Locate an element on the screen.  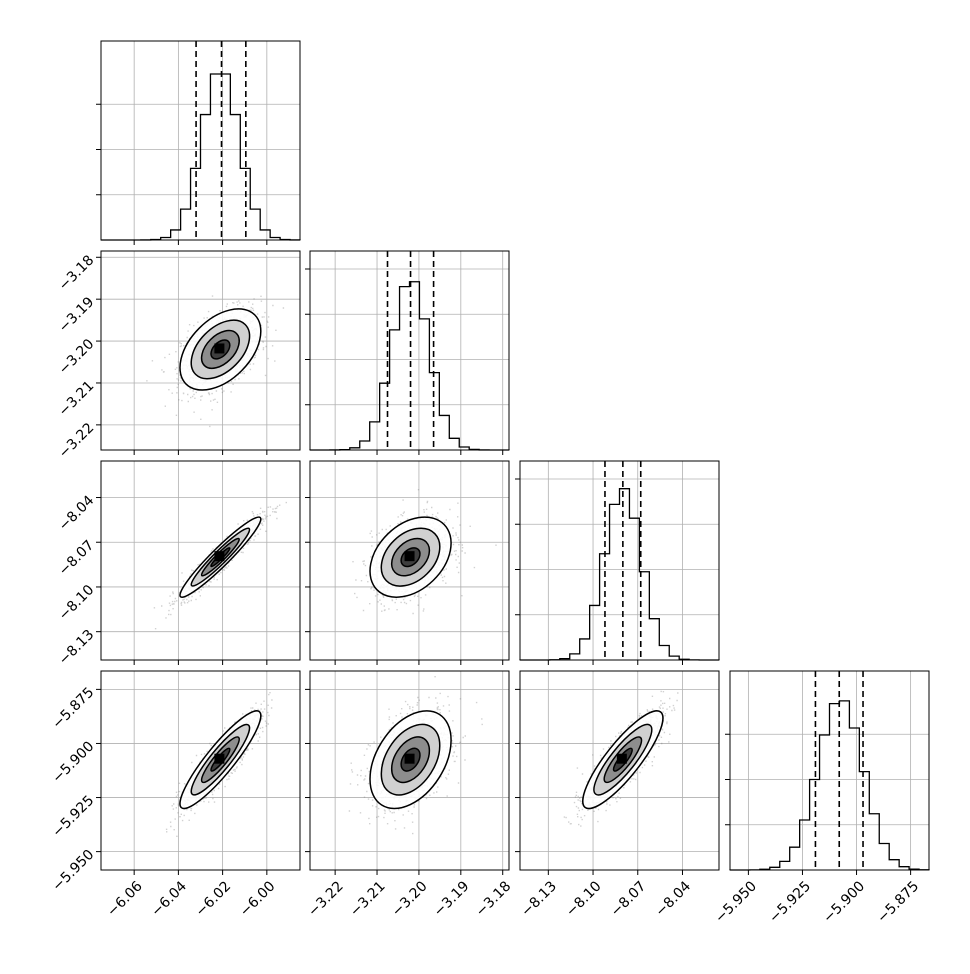
y-tick-label: −5.925 is located at coordinates (73, 817).